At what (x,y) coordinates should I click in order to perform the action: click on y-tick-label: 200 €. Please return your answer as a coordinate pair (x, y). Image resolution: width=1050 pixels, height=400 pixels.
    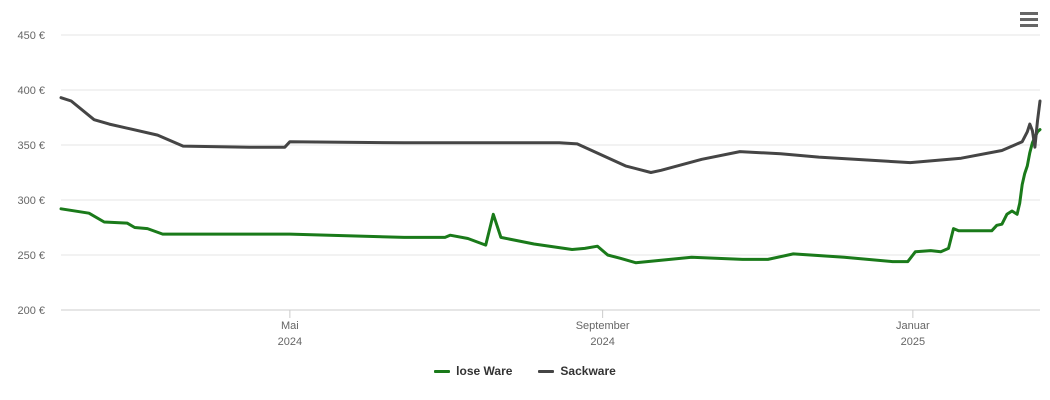
    Looking at the image, I should click on (31, 311).